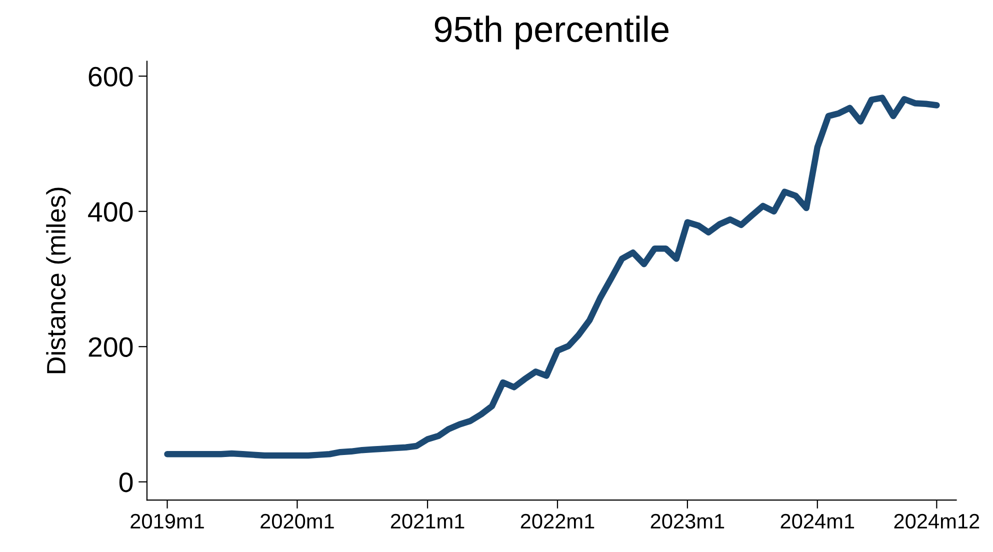 The width and height of the screenshot is (993, 552). Describe the element at coordinates (110, 212) in the screenshot. I see `y-tick-label: 400` at that location.